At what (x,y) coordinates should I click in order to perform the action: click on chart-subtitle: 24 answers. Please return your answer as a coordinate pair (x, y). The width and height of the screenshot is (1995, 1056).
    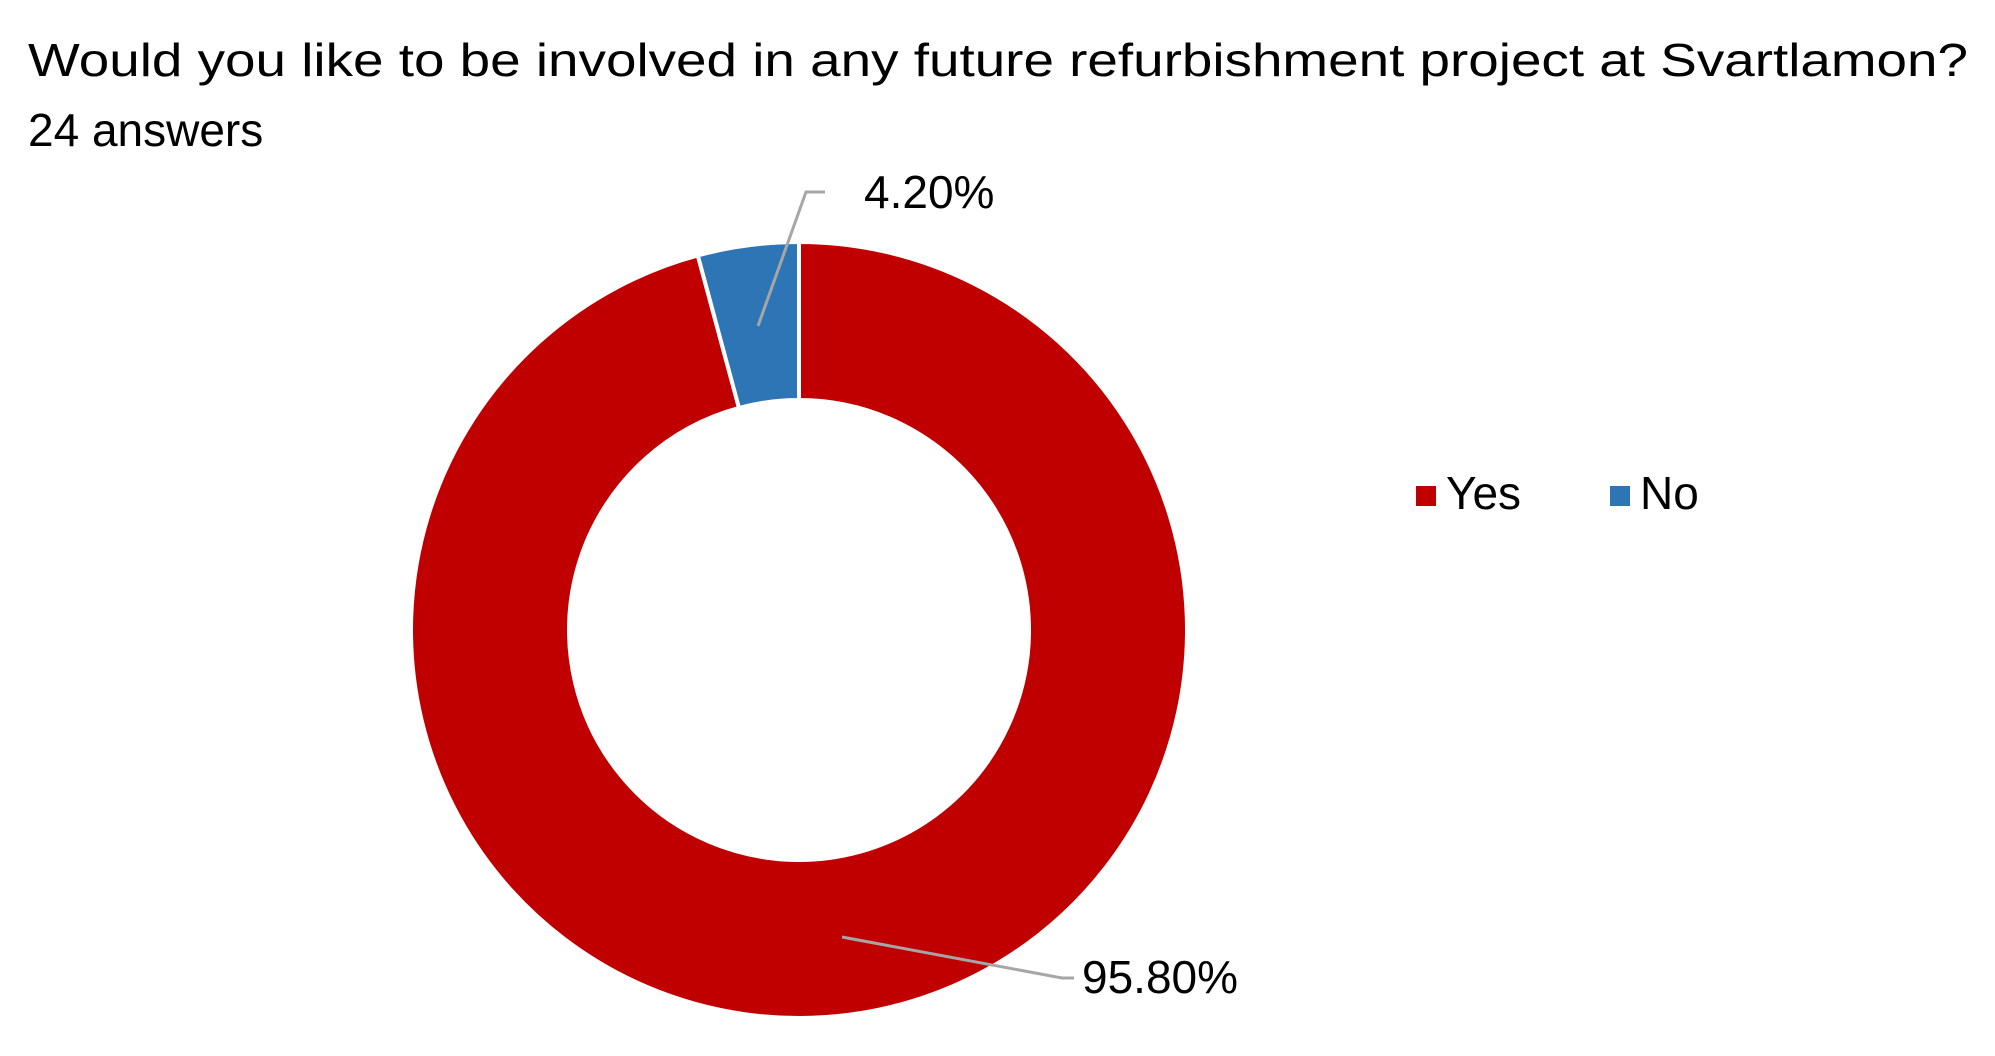
    Looking at the image, I should click on (145, 130).